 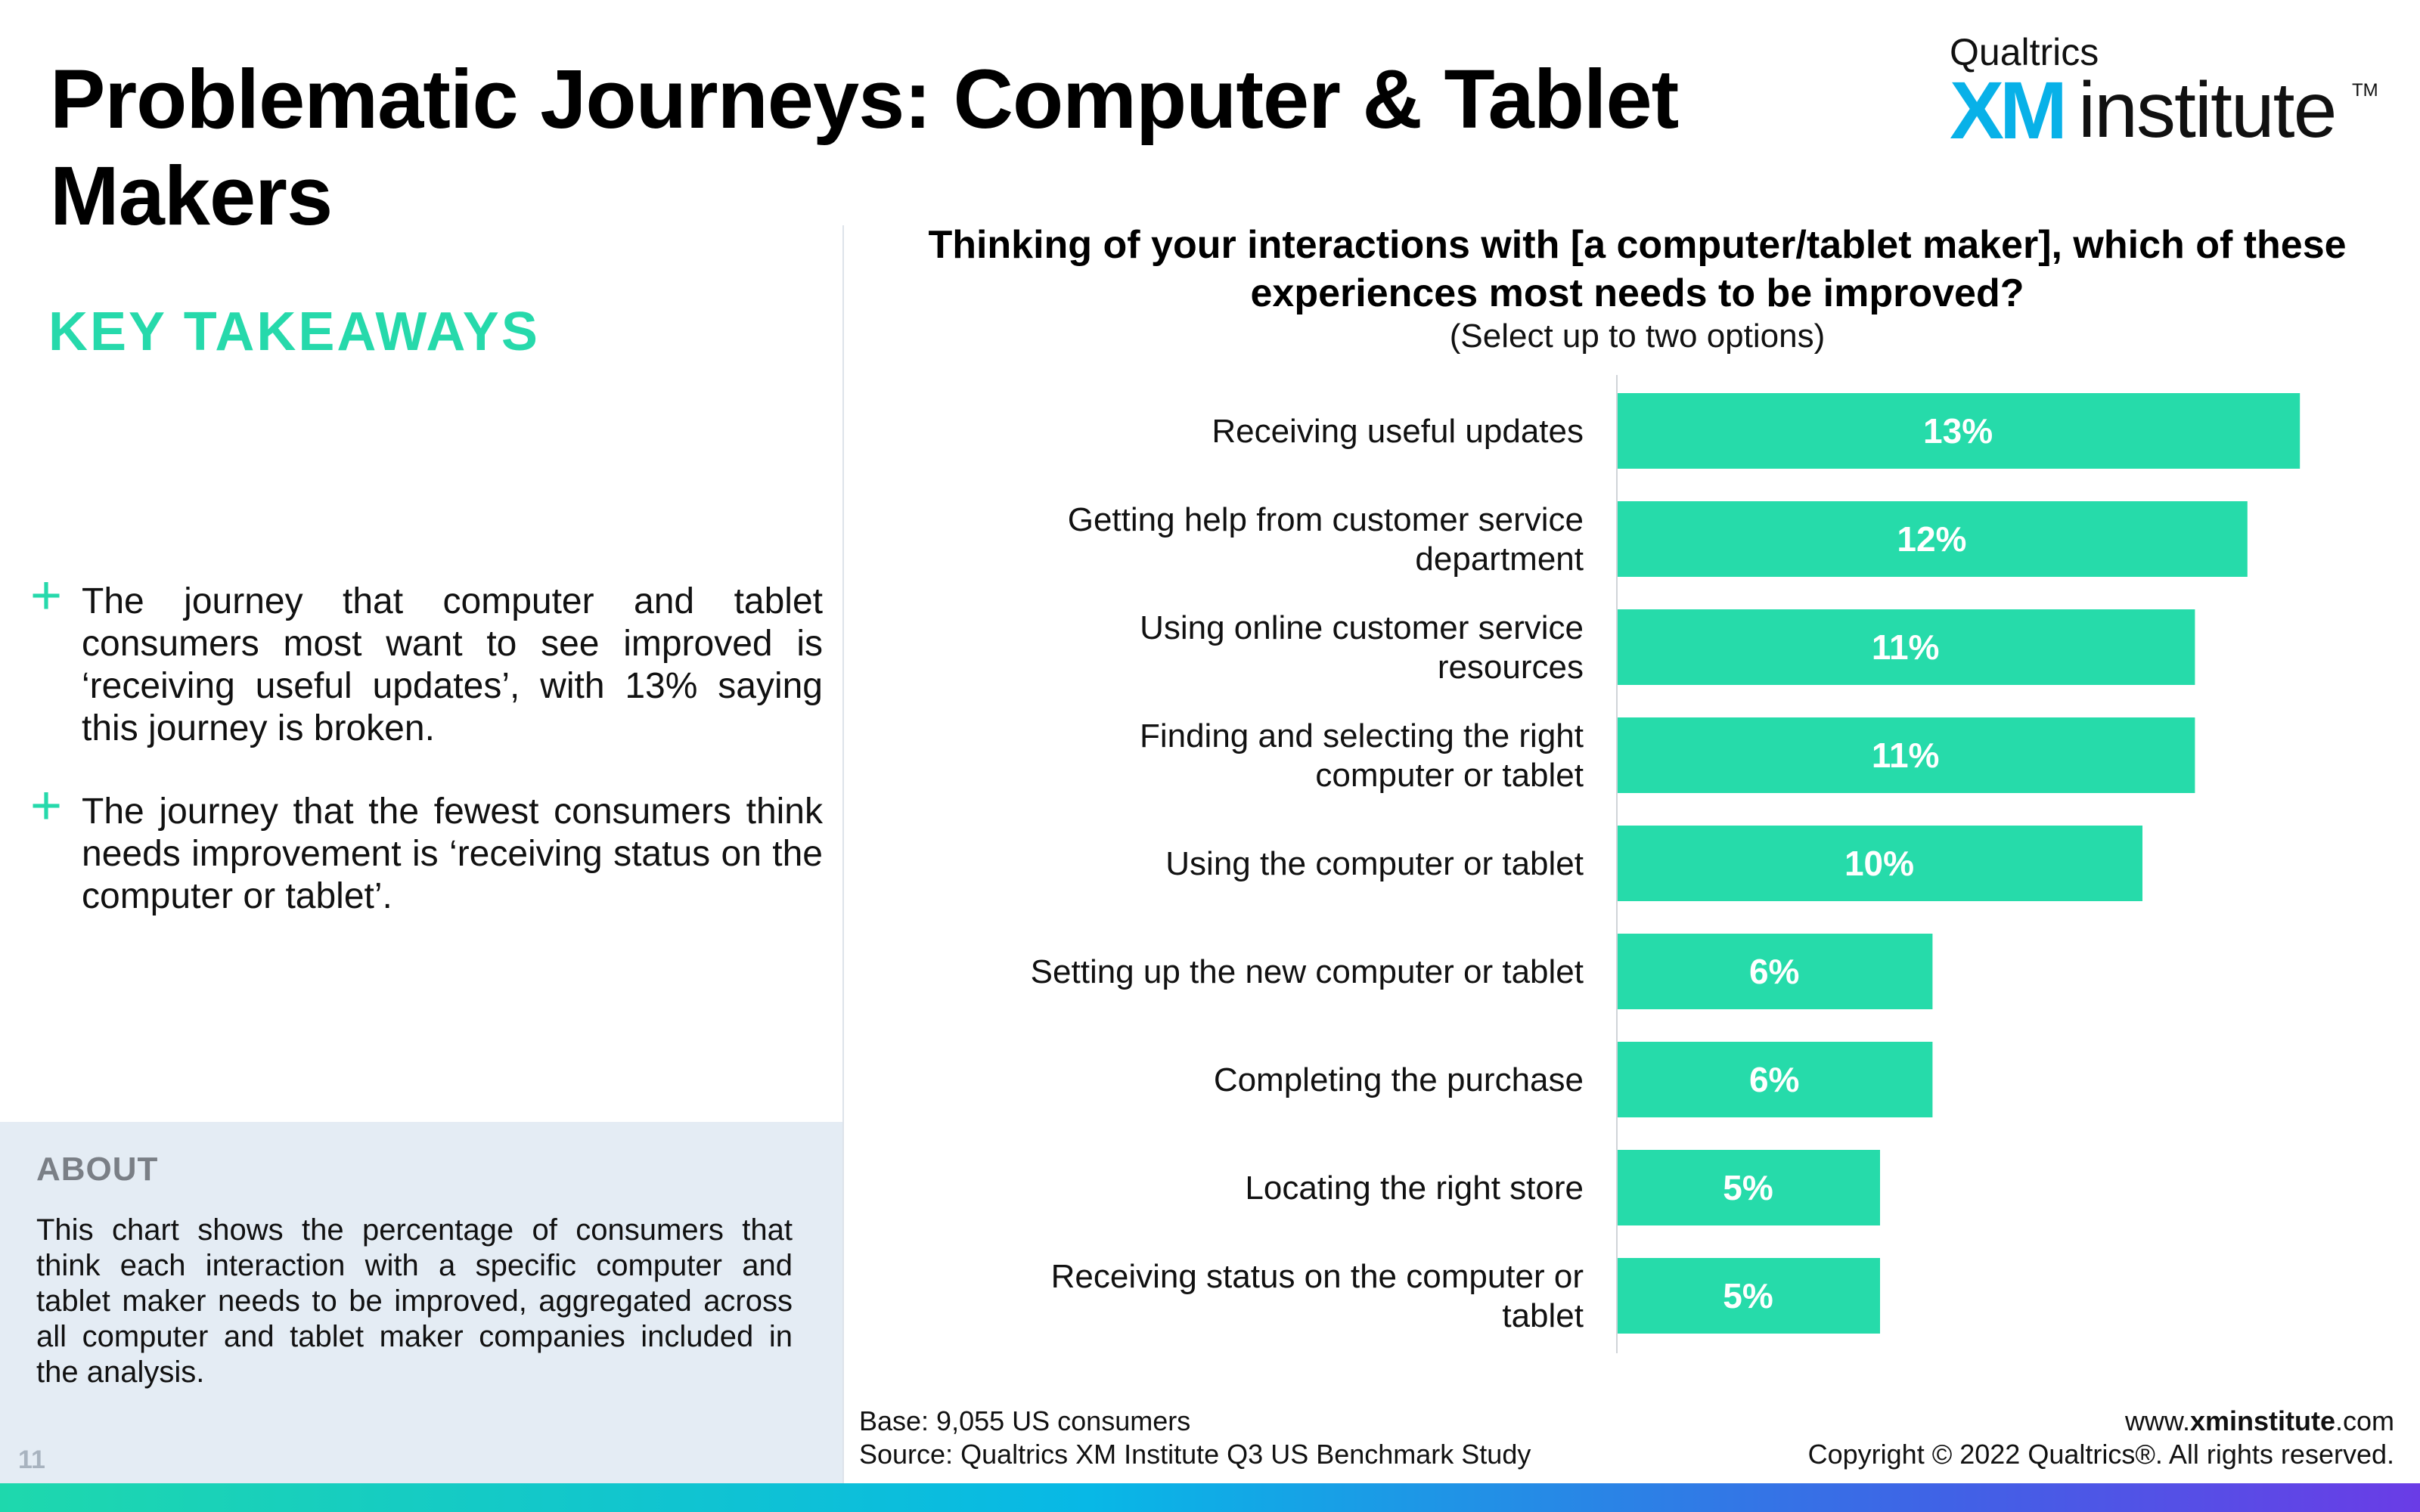 What do you see at coordinates (1025, 1420) in the screenshot?
I see `footer-base: Base: 9,055 US consumers` at bounding box center [1025, 1420].